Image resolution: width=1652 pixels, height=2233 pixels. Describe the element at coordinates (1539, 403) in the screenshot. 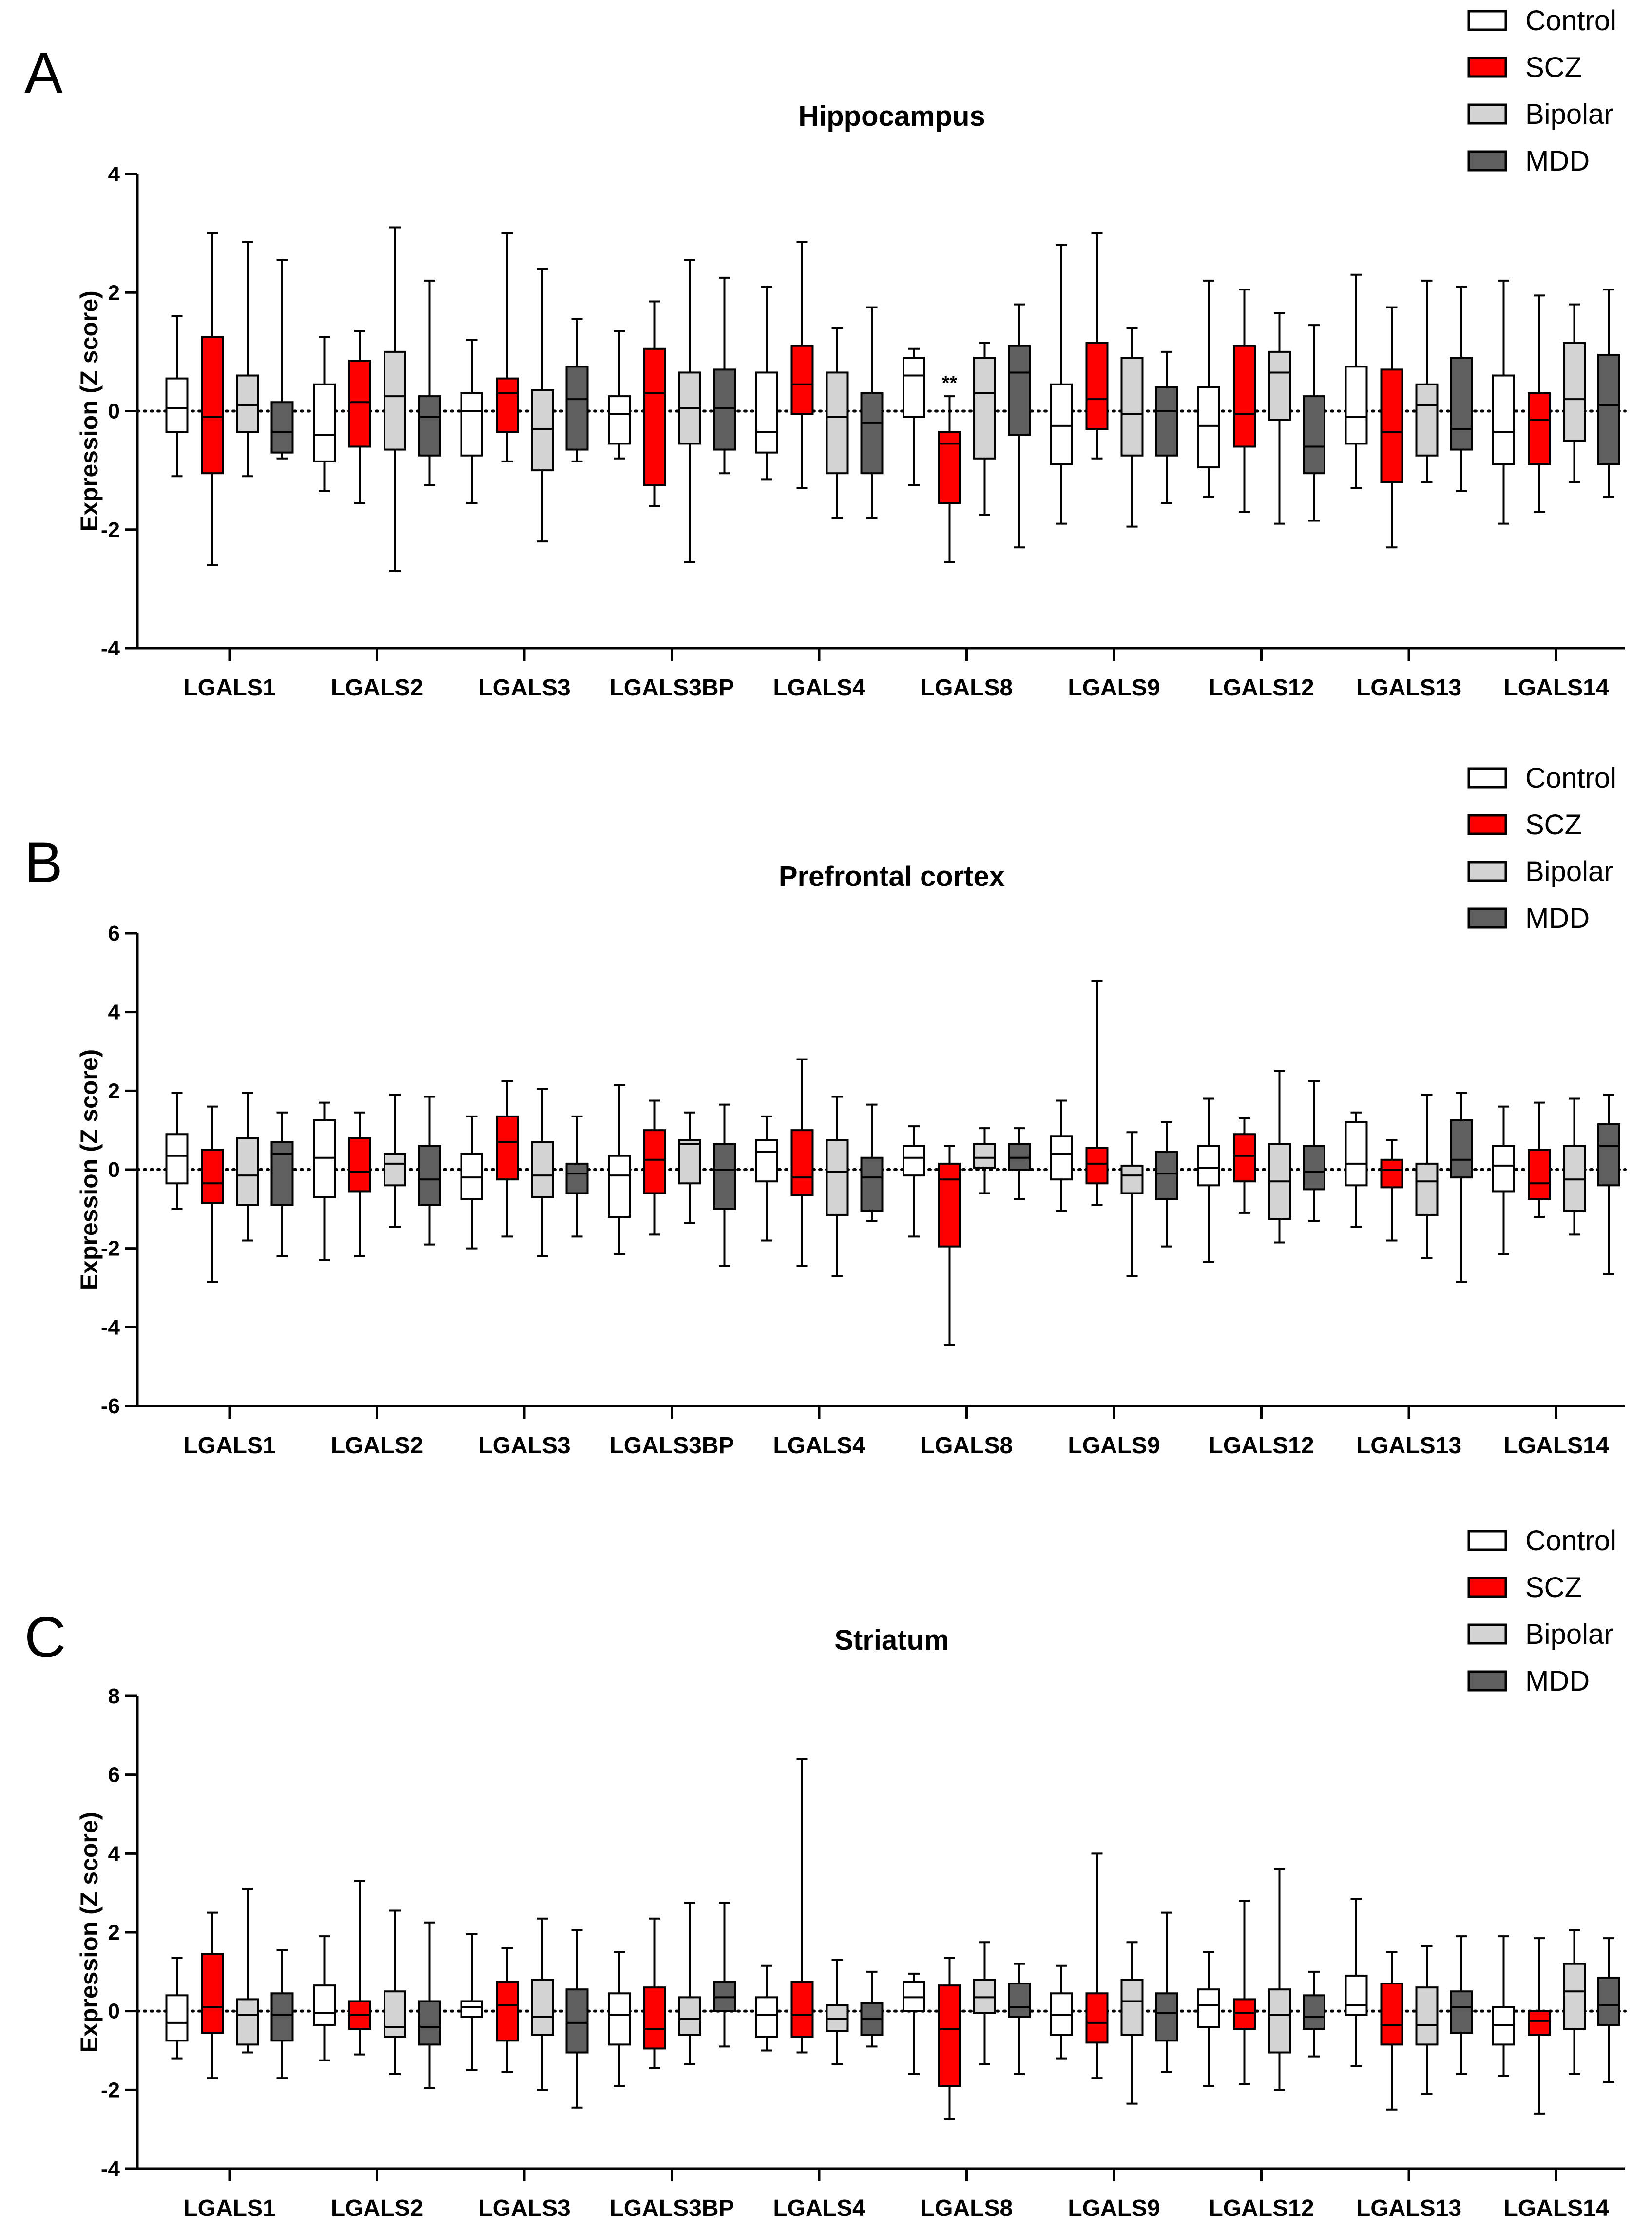

I see `box-lgals14-scz` at that location.